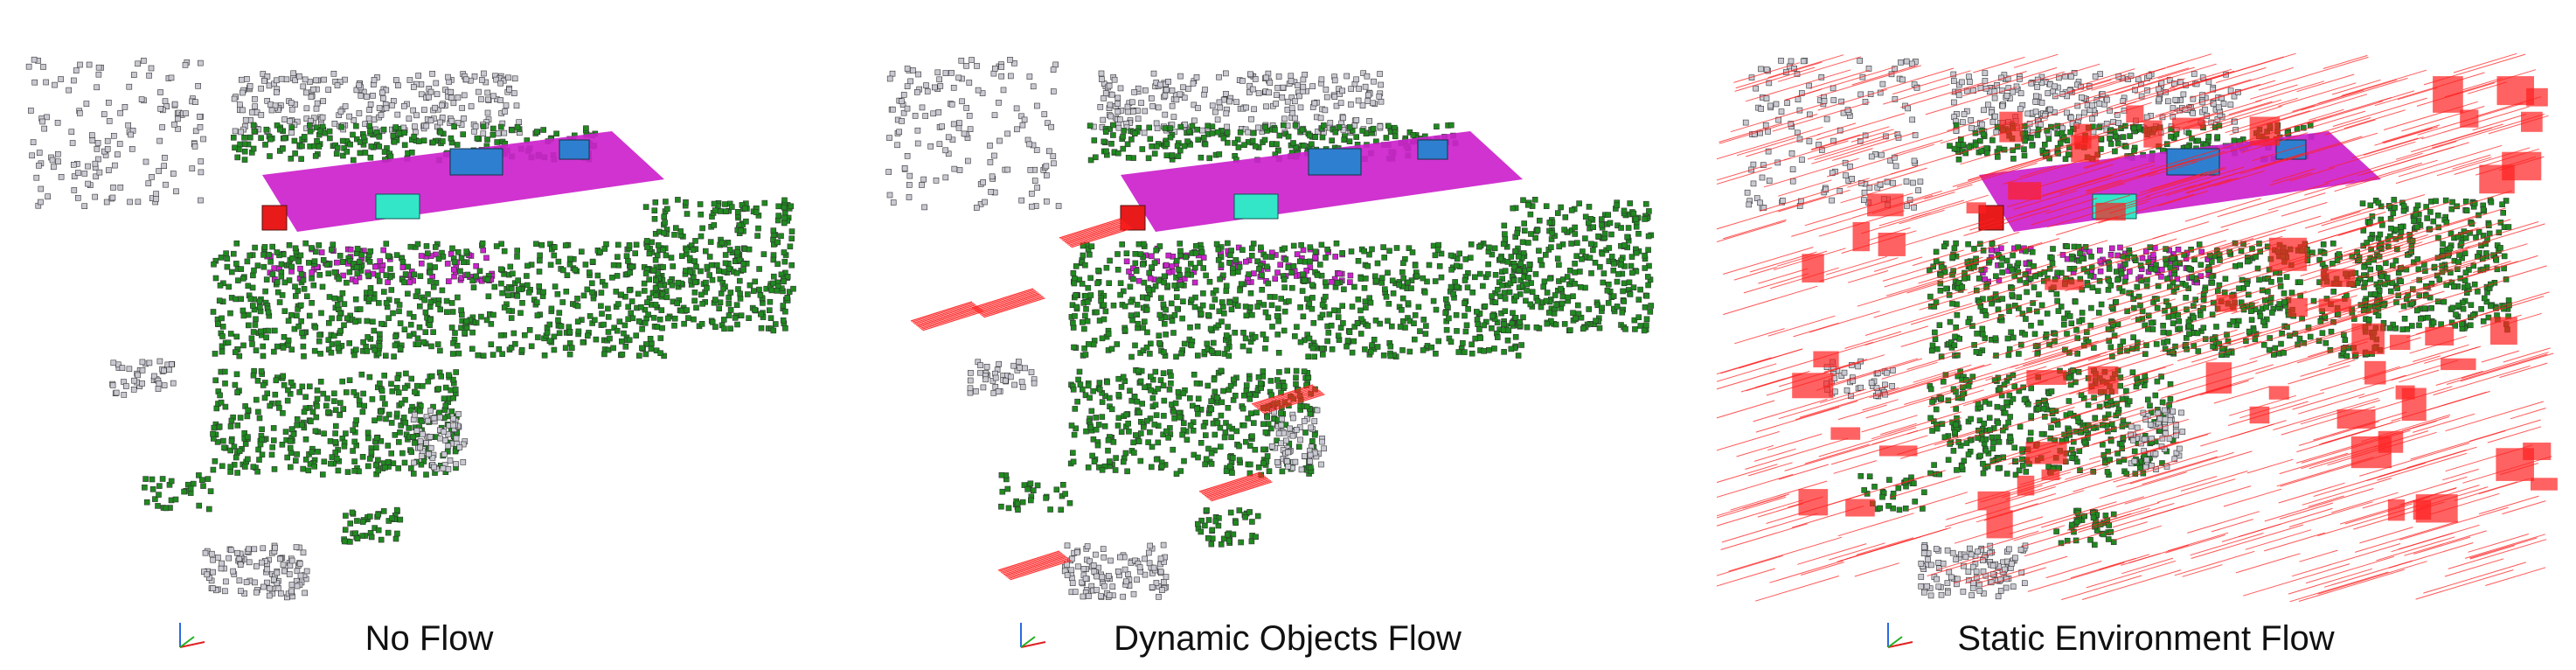 This screenshot has height=670, width=2576. Describe the element at coordinates (429, 638) in the screenshot. I see `caption-no-flow: No Flow` at that location.